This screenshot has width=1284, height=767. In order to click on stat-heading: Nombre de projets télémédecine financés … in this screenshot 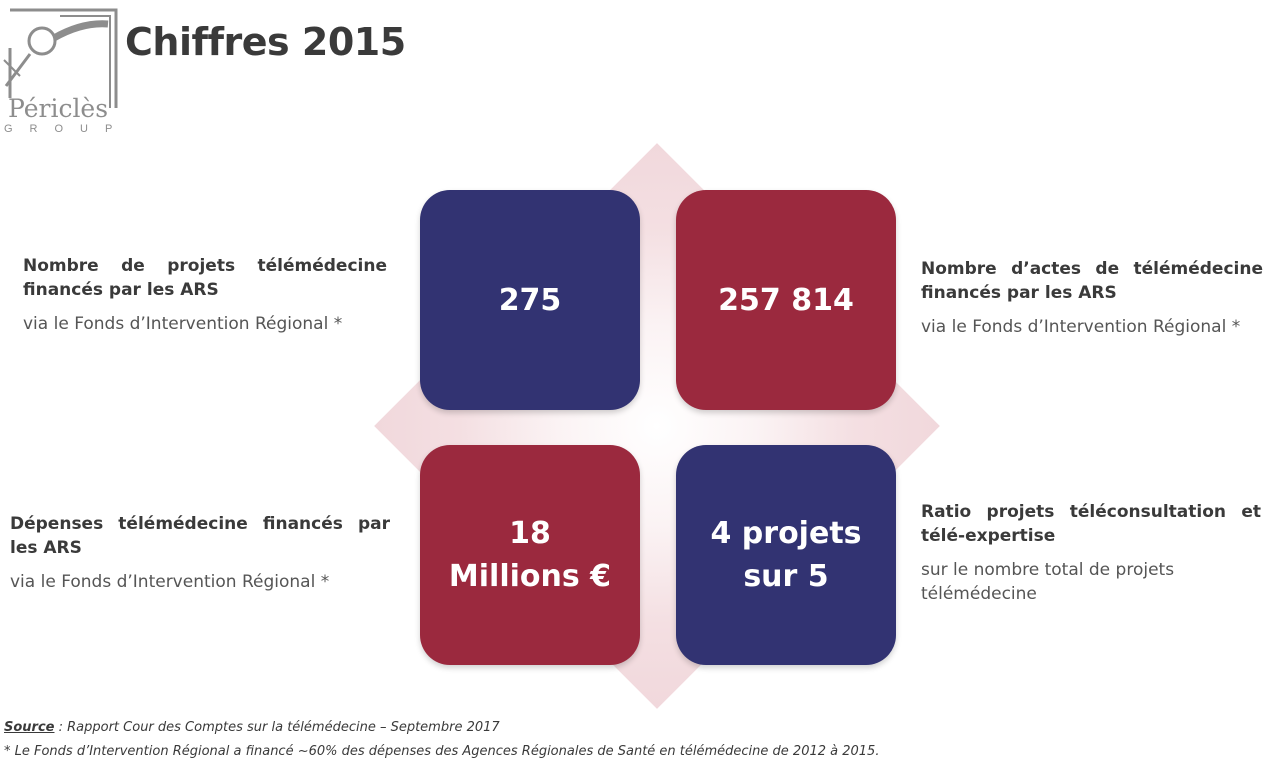, I will do `click(205, 278)`.